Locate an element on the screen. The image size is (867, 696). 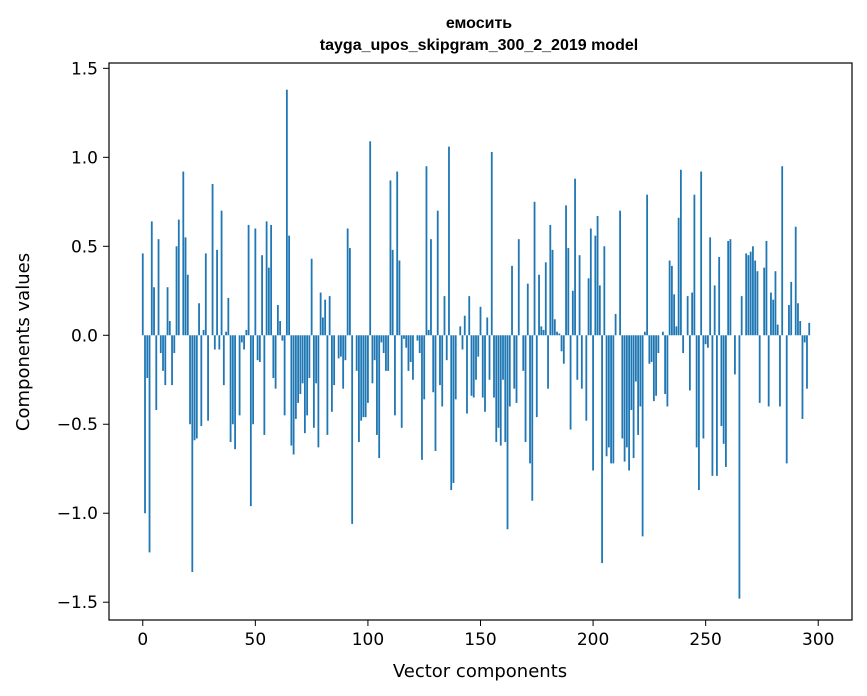
x-tick-label: 100 is located at coordinates (368, 640).